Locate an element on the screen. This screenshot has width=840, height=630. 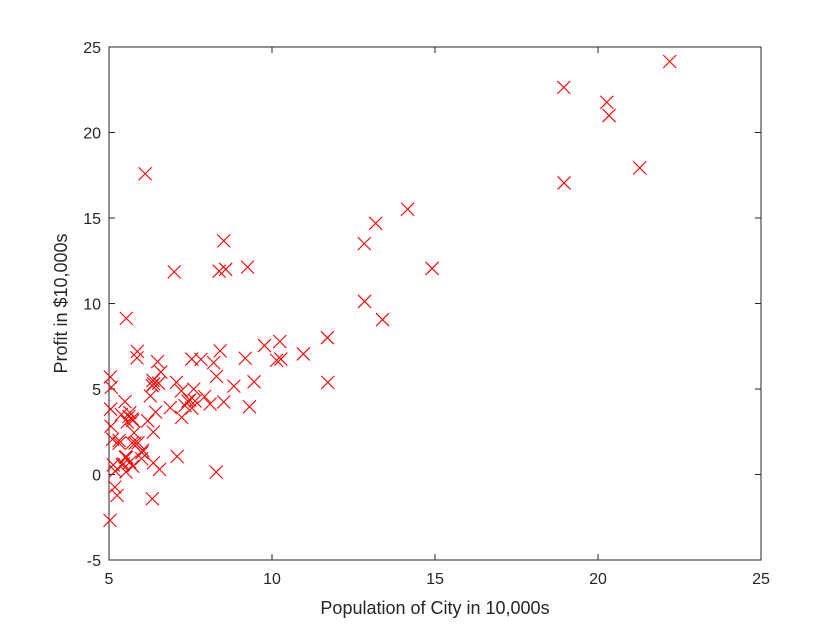
y-axis-label: Profit in $10,000s is located at coordinates (61, 303).